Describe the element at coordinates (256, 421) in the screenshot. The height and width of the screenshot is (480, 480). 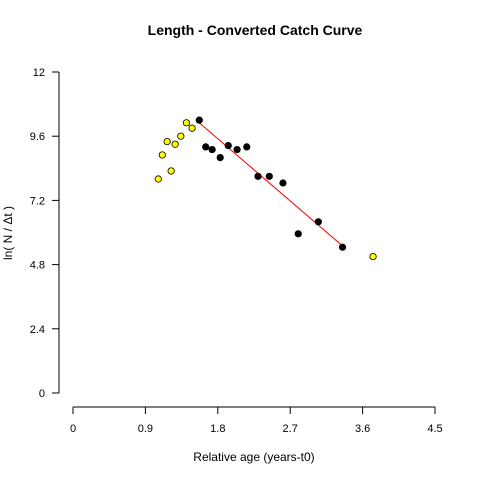
I see `x-axis-ticks: 0 0.9 1.8 2.7 3.6 4.5` at that location.